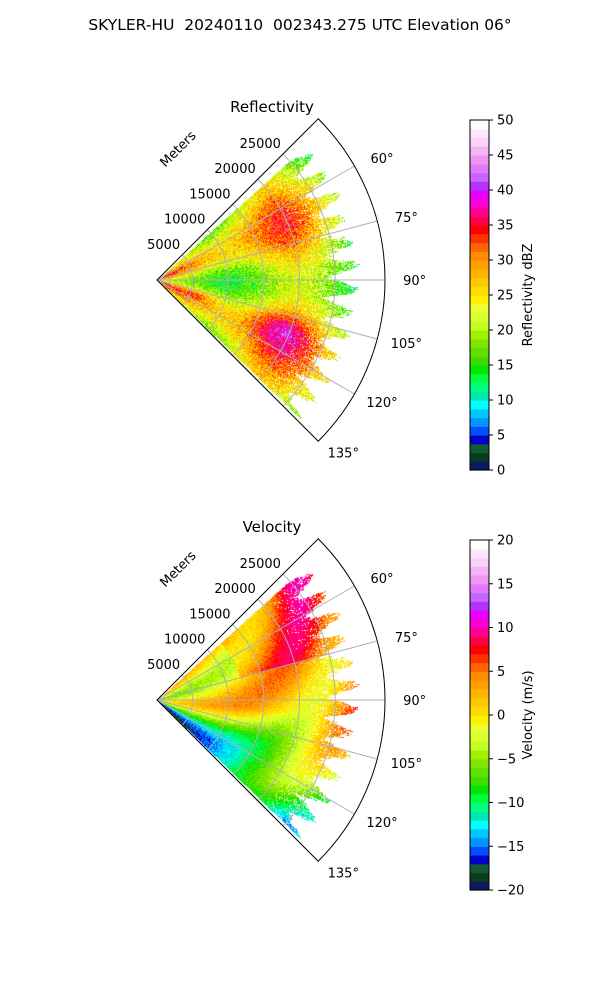 This screenshot has width=600, height=1000. Describe the element at coordinates (414, 281) in the screenshot. I see `azimuth-tick-label: 90°` at that location.